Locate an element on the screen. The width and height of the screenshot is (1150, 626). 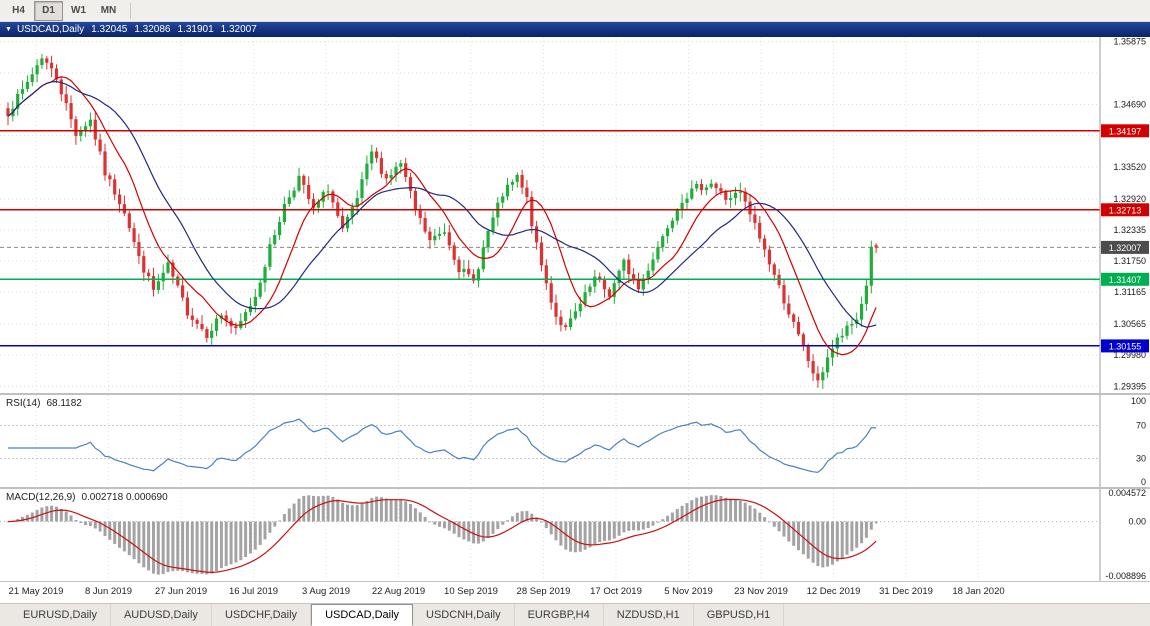
price-tag: 1.32713 is located at coordinates (1125, 210).